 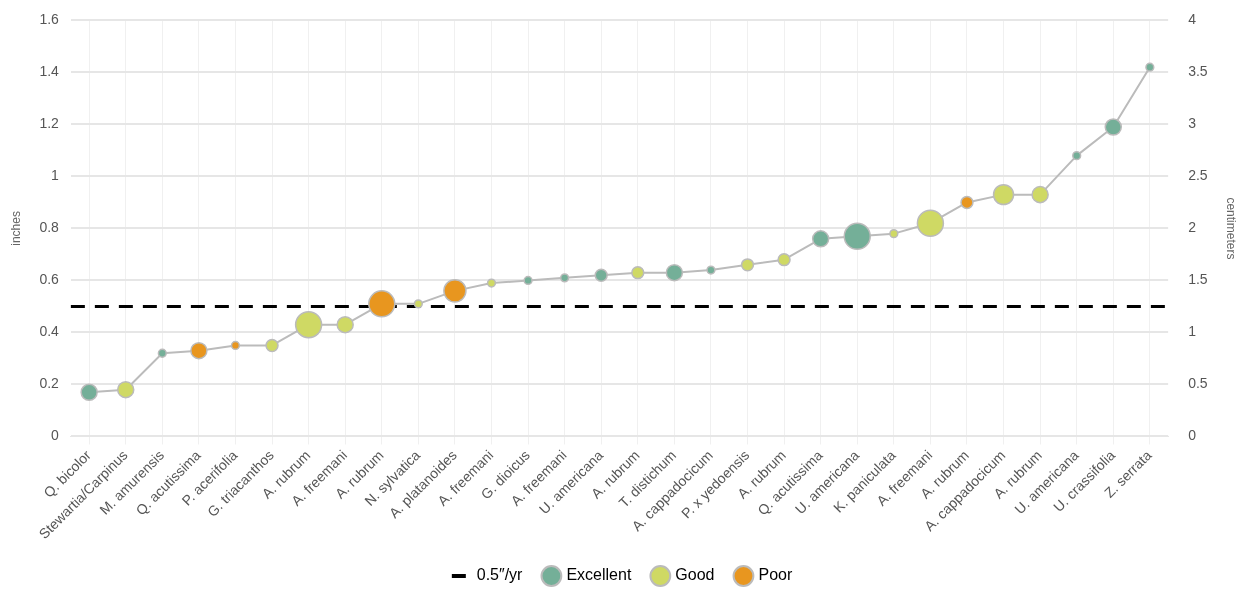 What do you see at coordinates (49, 19) in the screenshot?
I see `y-tick-label: 1.6` at bounding box center [49, 19].